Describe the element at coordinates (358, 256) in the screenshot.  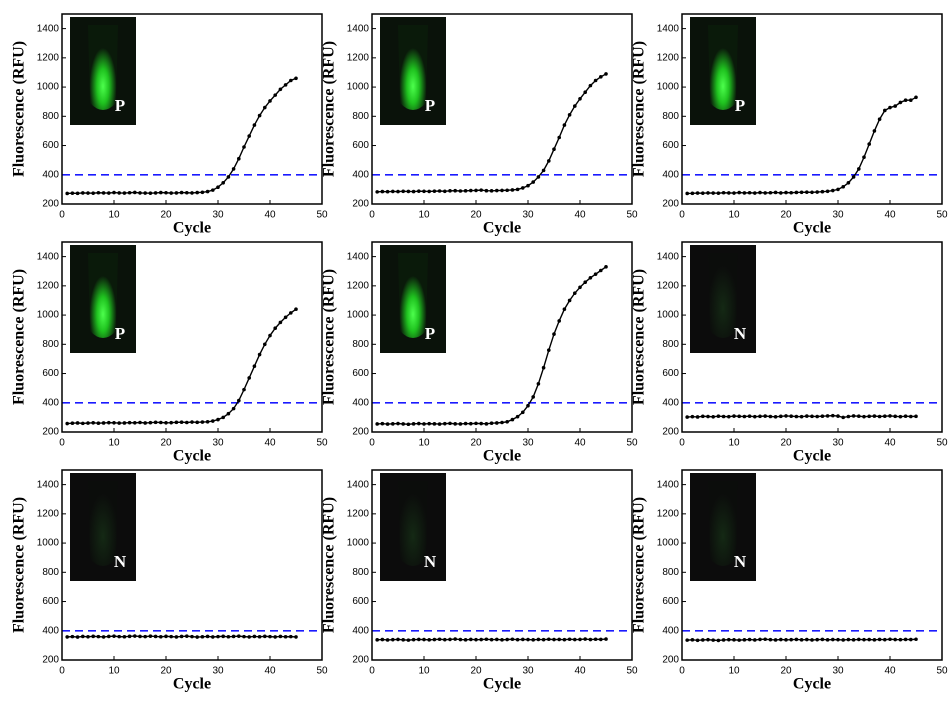
I see `y-tick-label: 1400` at that location.